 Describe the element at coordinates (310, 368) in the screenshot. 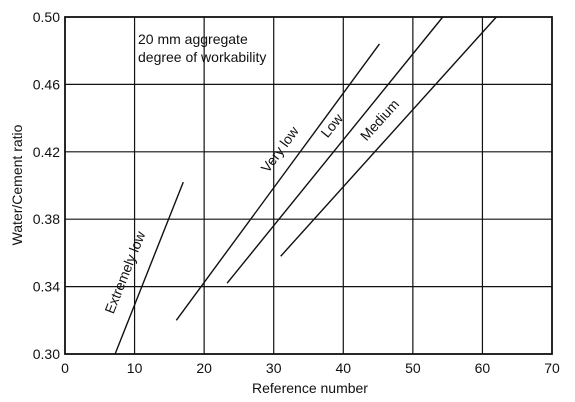

I see `x-tick-labels: 0 10 20 30 40 50 60 70` at that location.